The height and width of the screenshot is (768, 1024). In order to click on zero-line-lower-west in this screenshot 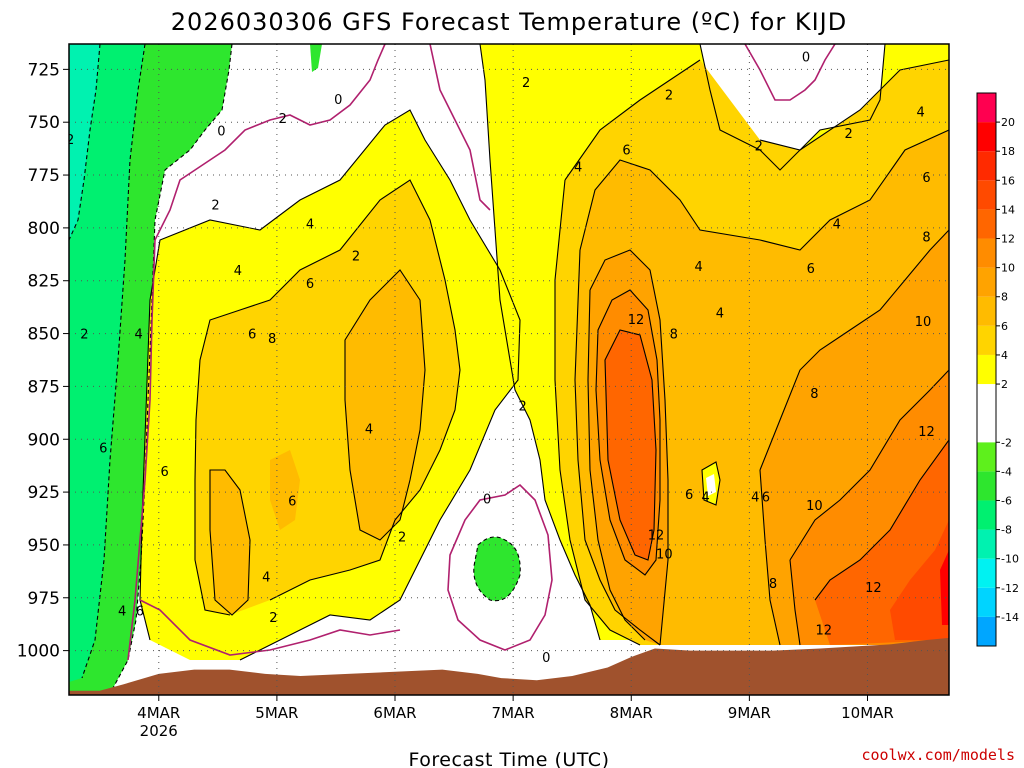, I will do `click(270, 627)`.